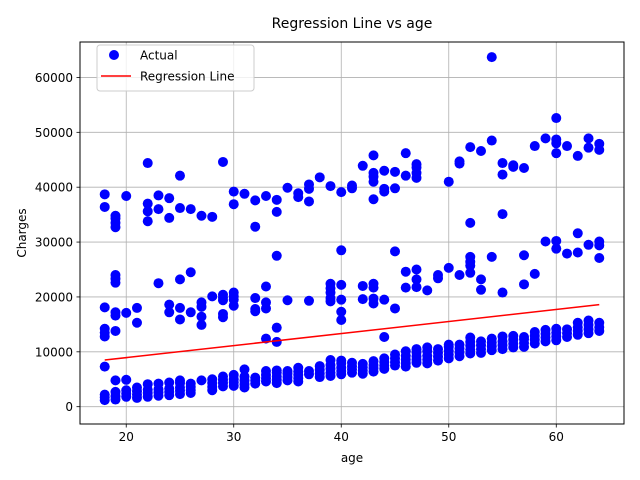 Image resolution: width=640 pixels, height=480 pixels. What do you see at coordinates (126, 437) in the screenshot?
I see `x-tick-label: 20` at bounding box center [126, 437].